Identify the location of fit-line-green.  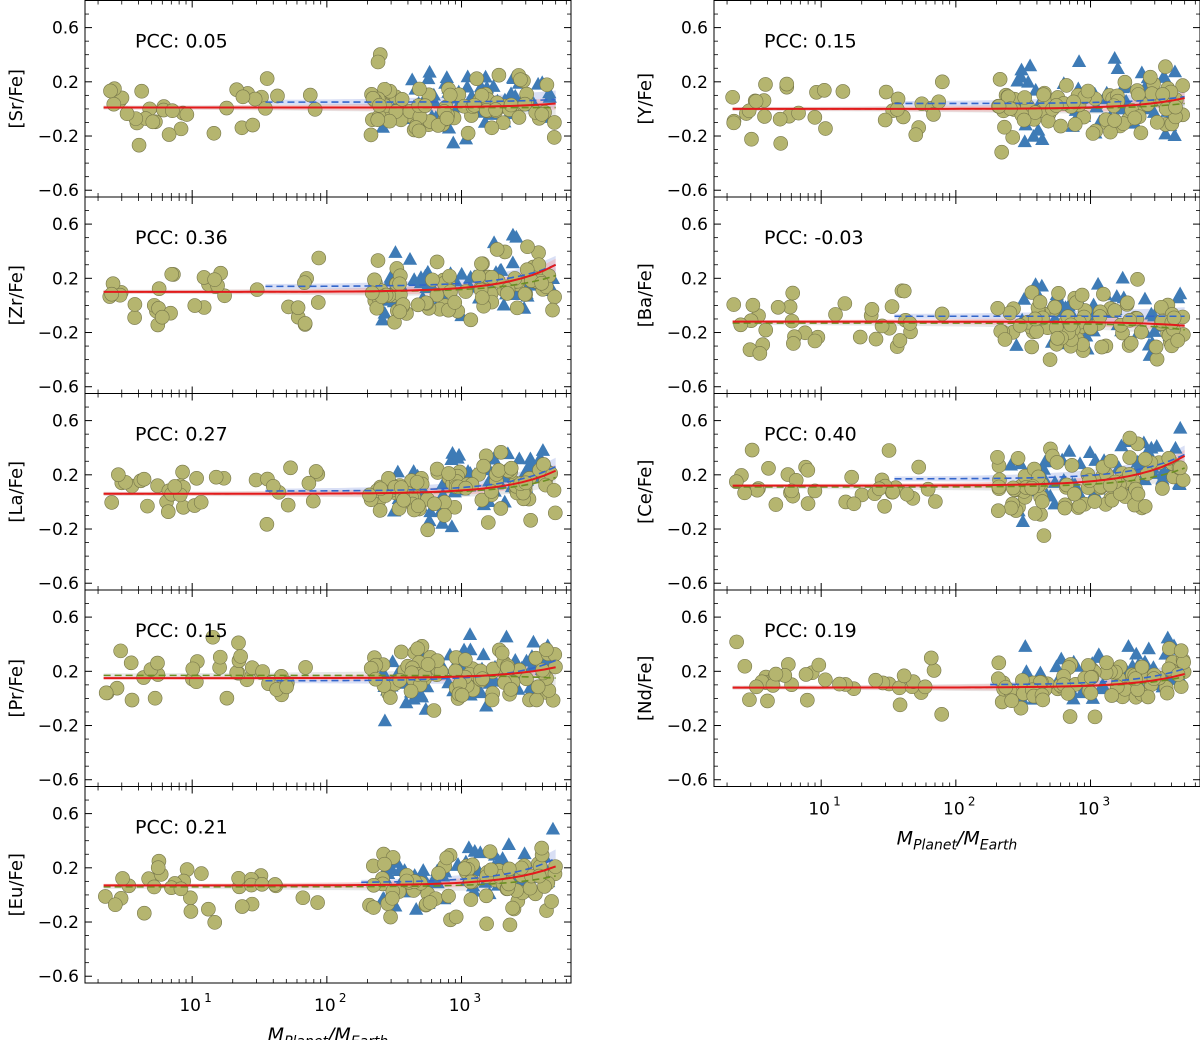
(329, 881).